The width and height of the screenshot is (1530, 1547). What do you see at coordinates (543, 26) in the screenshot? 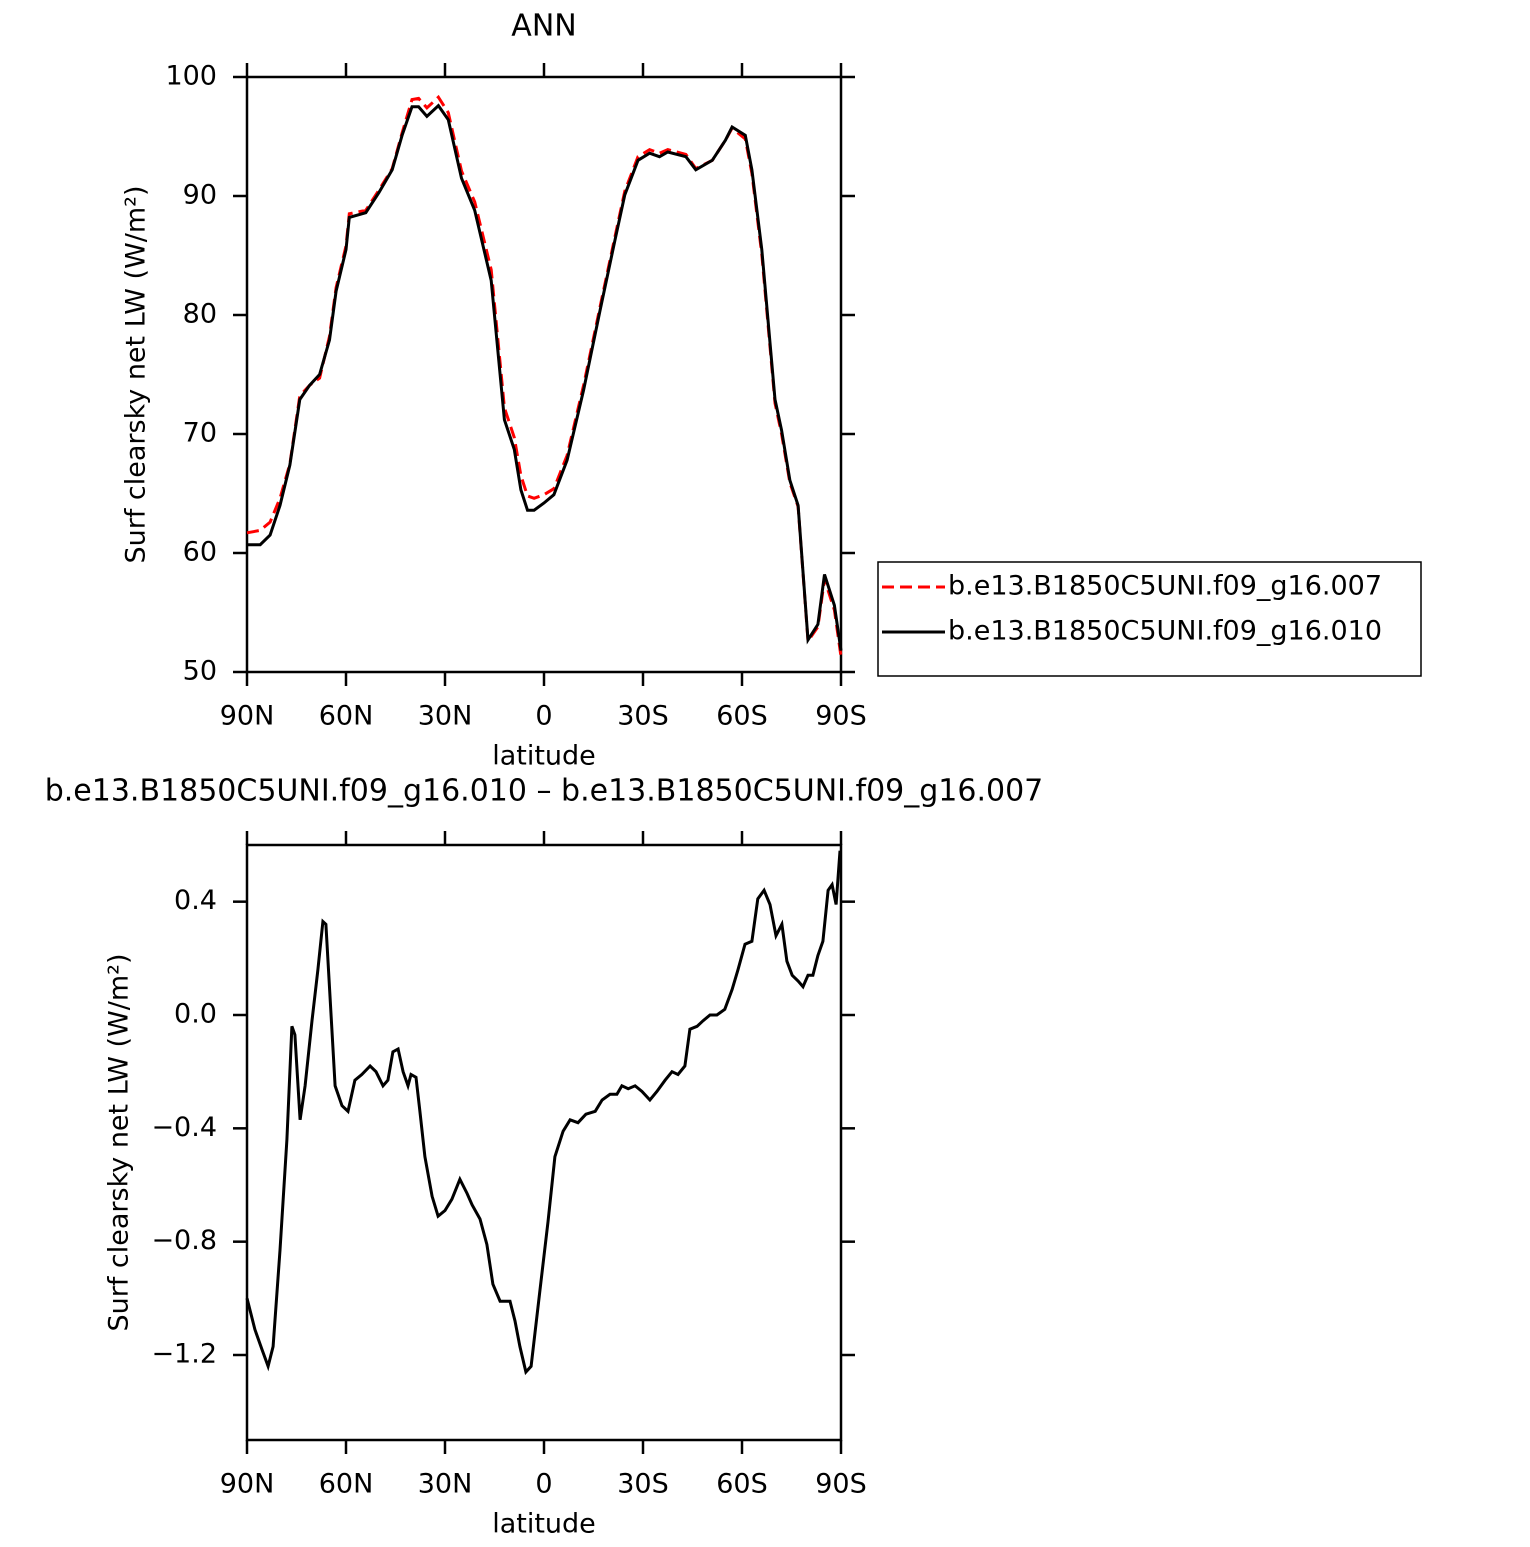
I see `chart-title: ANN` at bounding box center [543, 26].